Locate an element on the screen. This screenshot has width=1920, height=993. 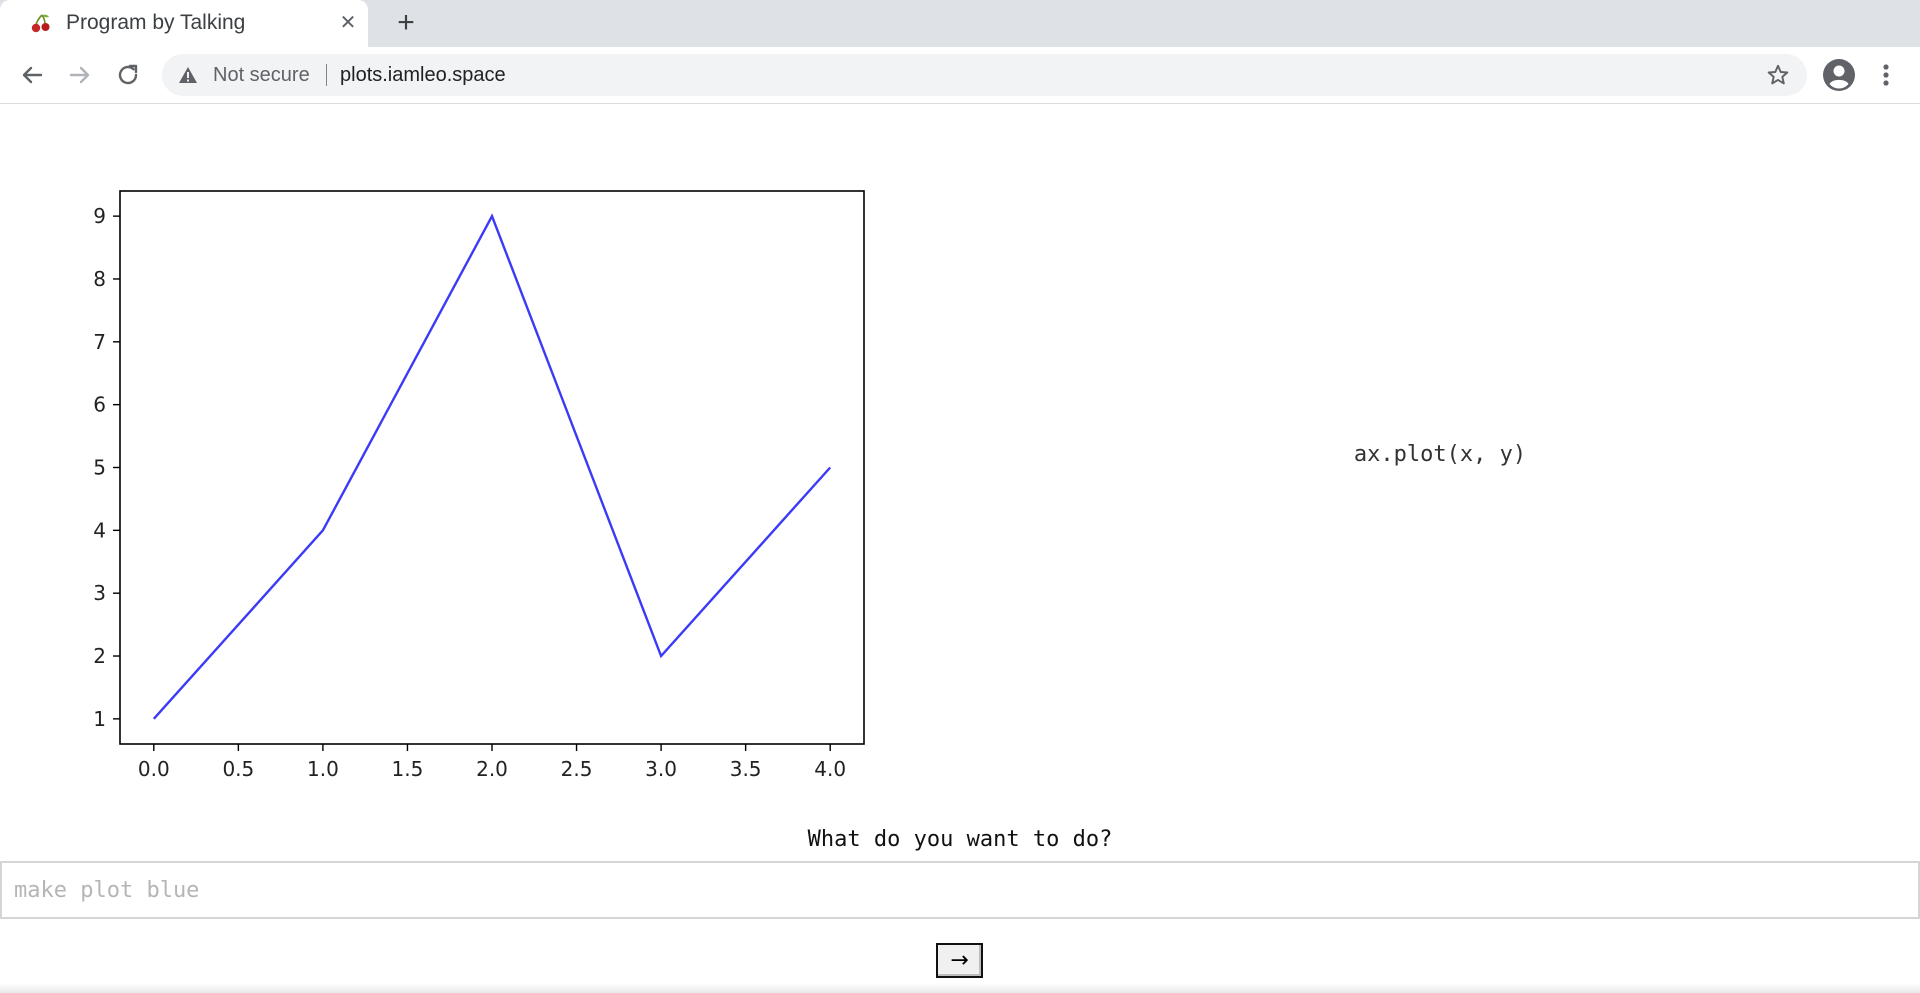
y-tick-label: 5 is located at coordinates (99, 468).